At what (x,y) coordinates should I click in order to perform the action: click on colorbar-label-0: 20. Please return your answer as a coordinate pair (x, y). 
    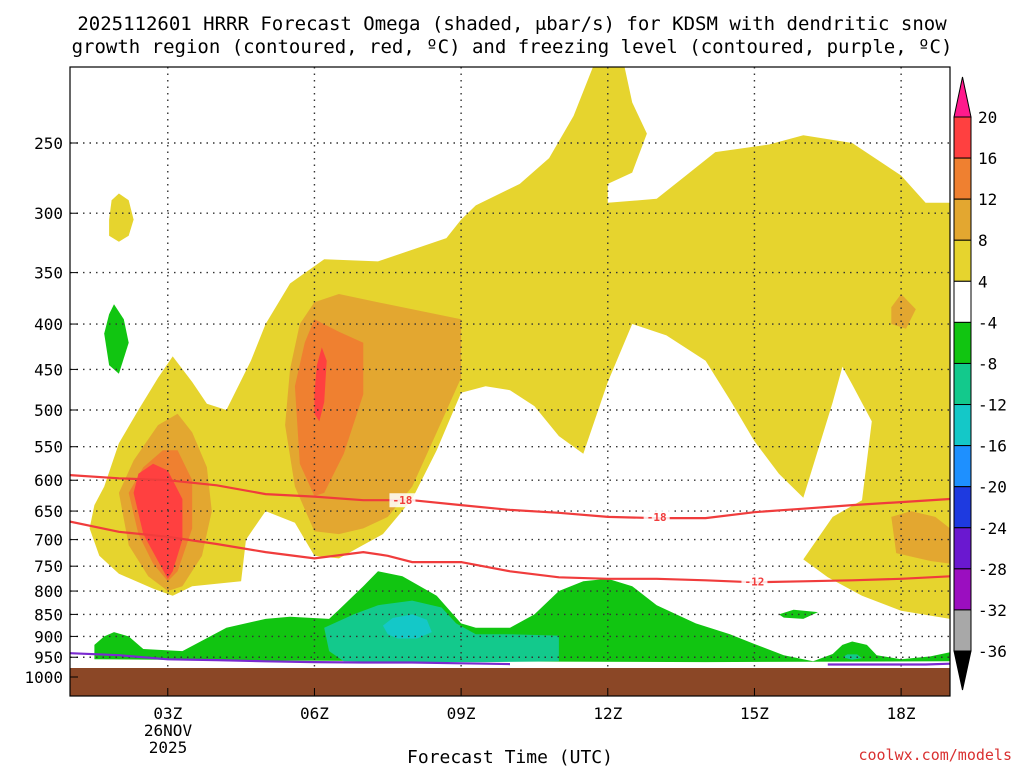
    Looking at the image, I should click on (987, 117).